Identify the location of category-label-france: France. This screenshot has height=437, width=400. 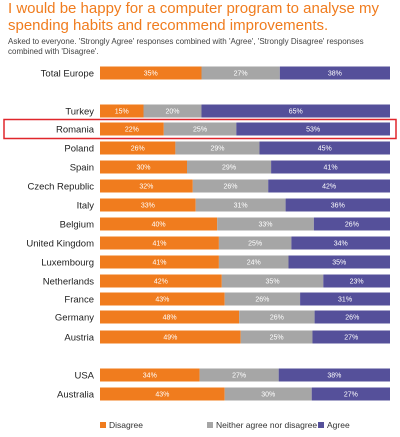
(79, 299).